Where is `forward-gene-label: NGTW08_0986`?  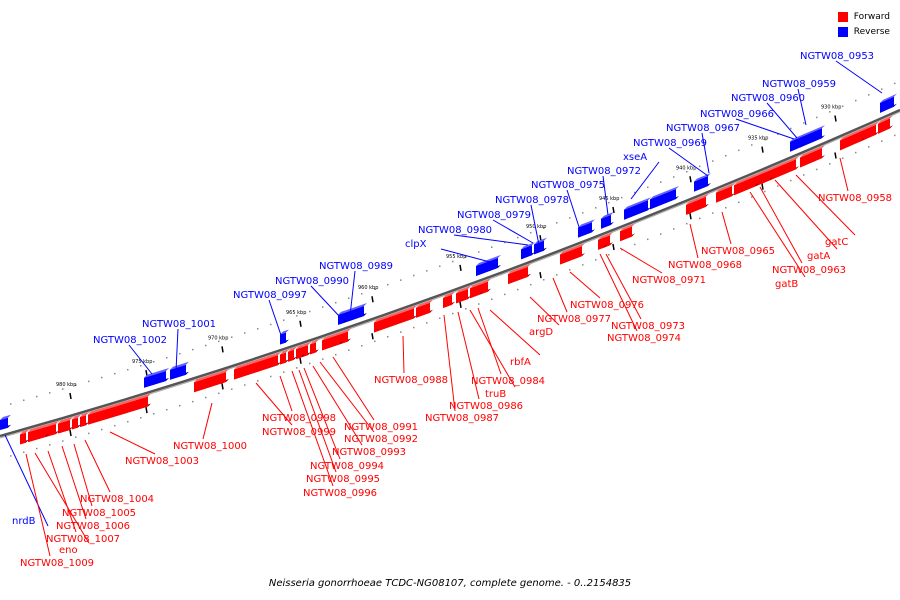 forward-gene-label: NGTW08_0986 is located at coordinates (486, 406).